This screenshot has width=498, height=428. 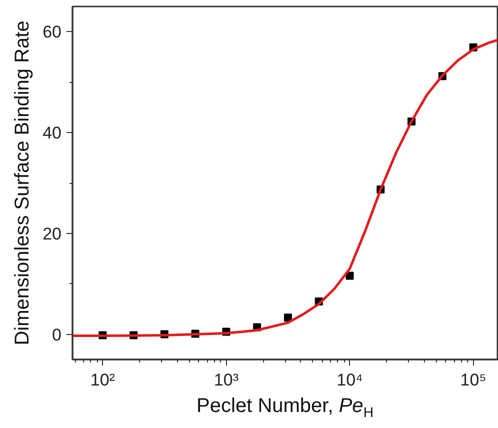 I want to click on x-tick-label: 10², so click(x=103, y=380).